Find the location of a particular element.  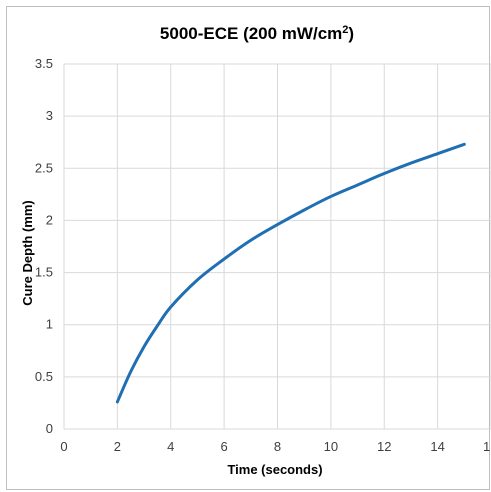

y-tick-label: 0 is located at coordinates (49, 428).